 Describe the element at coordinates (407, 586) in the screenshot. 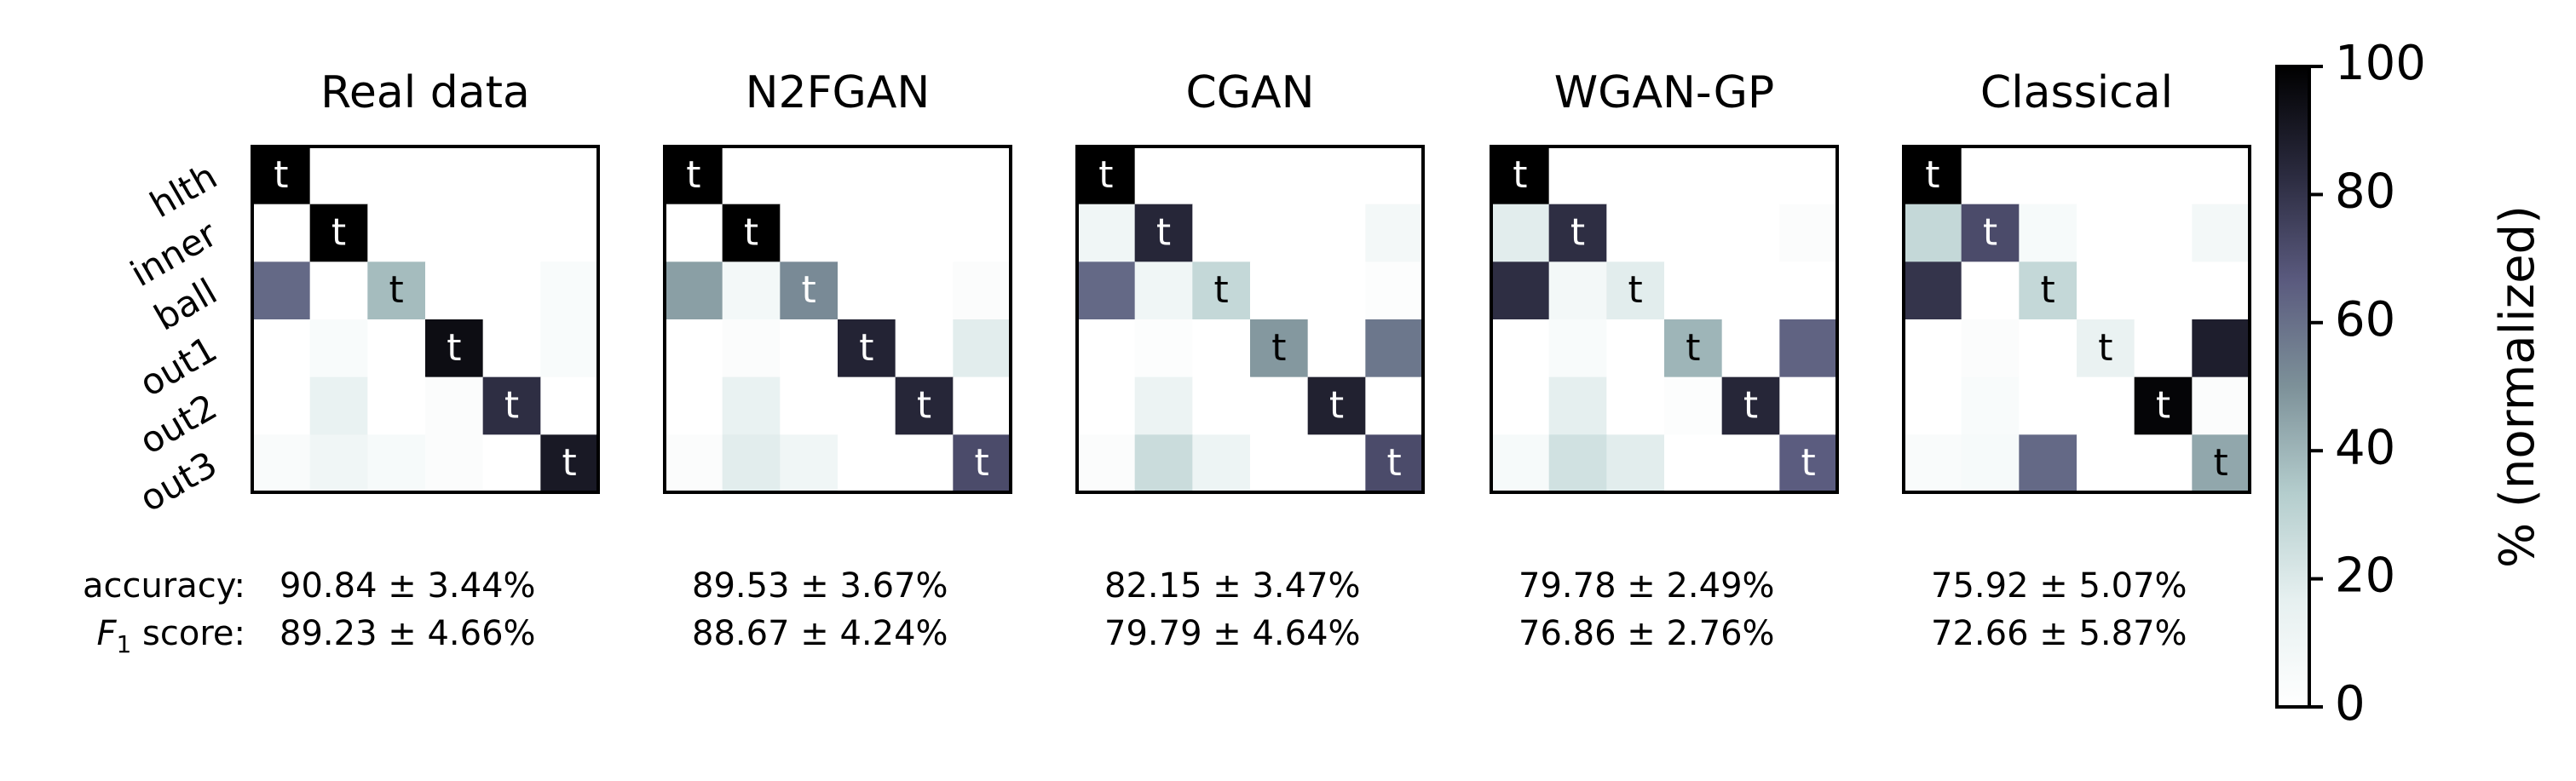

I see `accuracy-value: 90.84 ± 3.44%` at that location.